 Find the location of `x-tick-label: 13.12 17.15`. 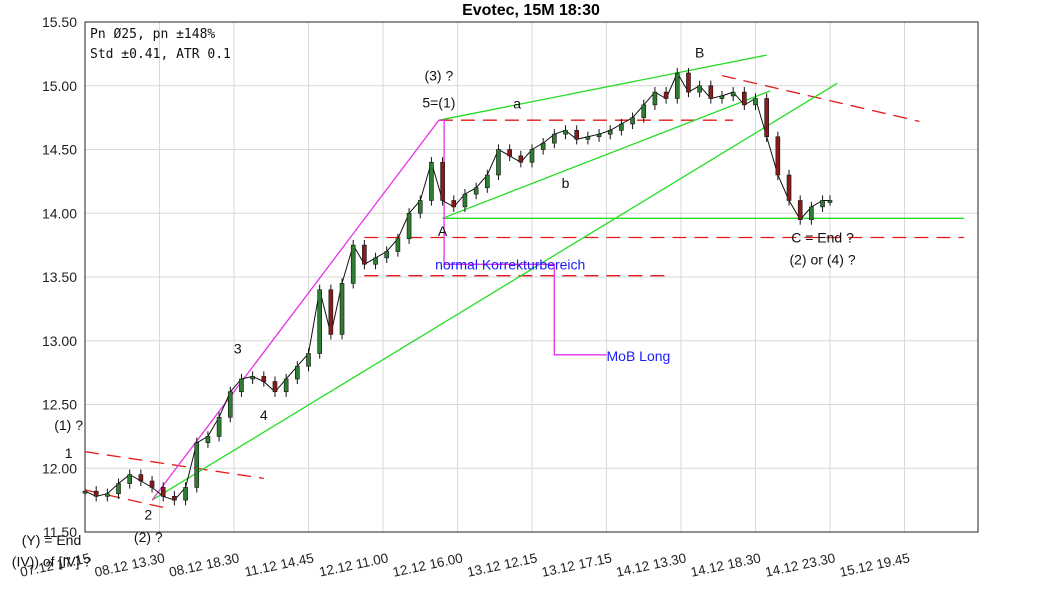

x-tick-label: 13.12 17.15 is located at coordinates (576, 565).